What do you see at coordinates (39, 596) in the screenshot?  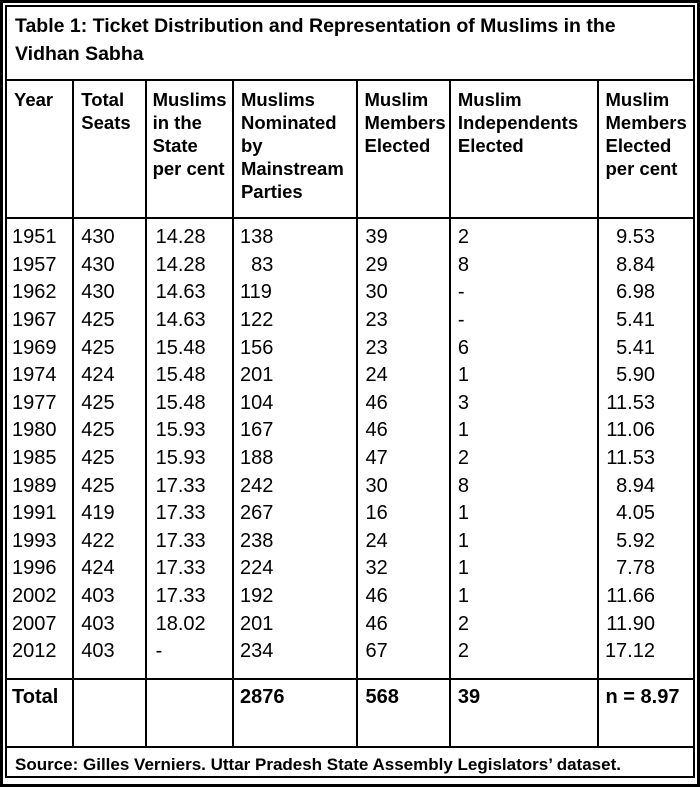 I see `cell-year: 2002` at bounding box center [39, 596].